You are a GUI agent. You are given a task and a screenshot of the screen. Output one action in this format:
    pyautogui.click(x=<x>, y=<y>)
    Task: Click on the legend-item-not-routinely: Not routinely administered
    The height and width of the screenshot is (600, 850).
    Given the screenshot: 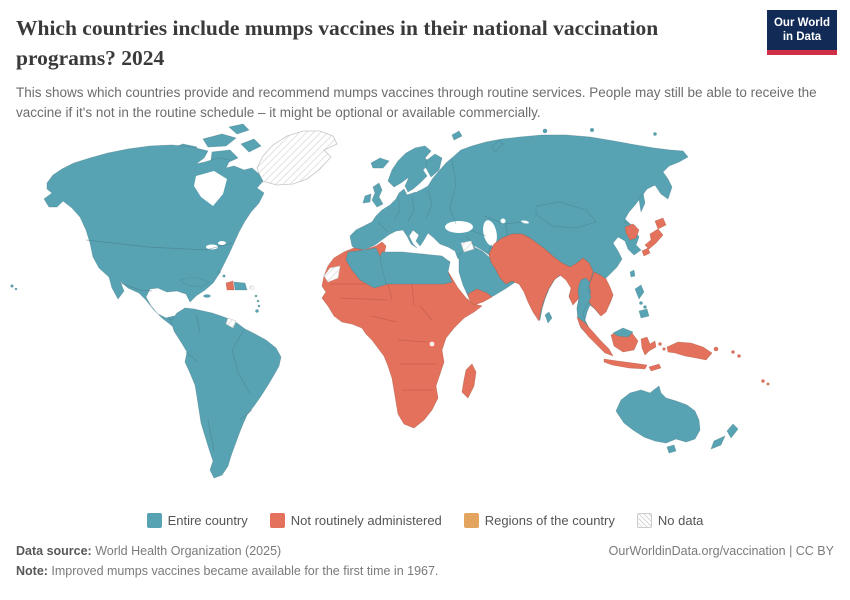 What is the action you would take?
    pyautogui.click(x=355, y=520)
    